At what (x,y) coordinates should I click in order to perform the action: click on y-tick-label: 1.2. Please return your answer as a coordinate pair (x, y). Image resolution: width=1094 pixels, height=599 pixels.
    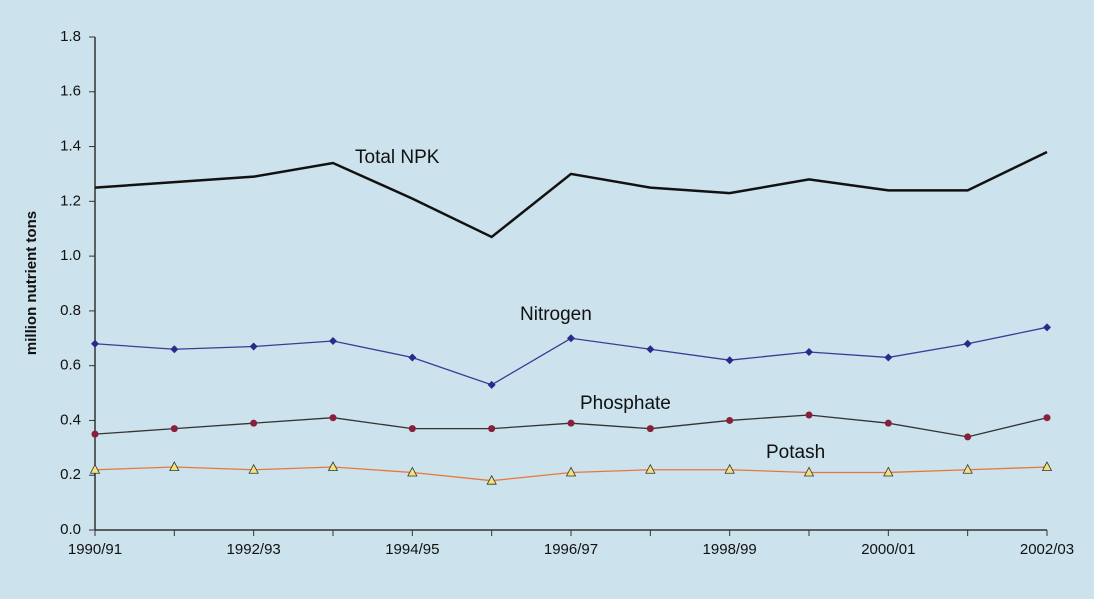
    Looking at the image, I should click on (70, 200).